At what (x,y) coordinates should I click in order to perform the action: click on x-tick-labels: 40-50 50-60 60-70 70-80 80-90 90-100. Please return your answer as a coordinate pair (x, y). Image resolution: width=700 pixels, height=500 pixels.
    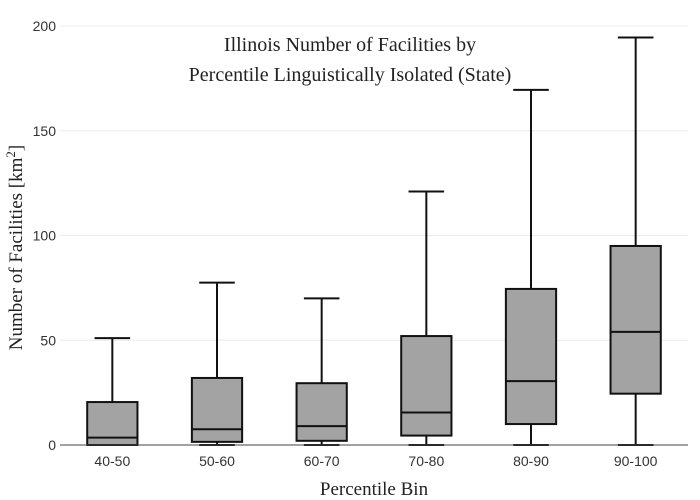
    Looking at the image, I should click on (375, 461).